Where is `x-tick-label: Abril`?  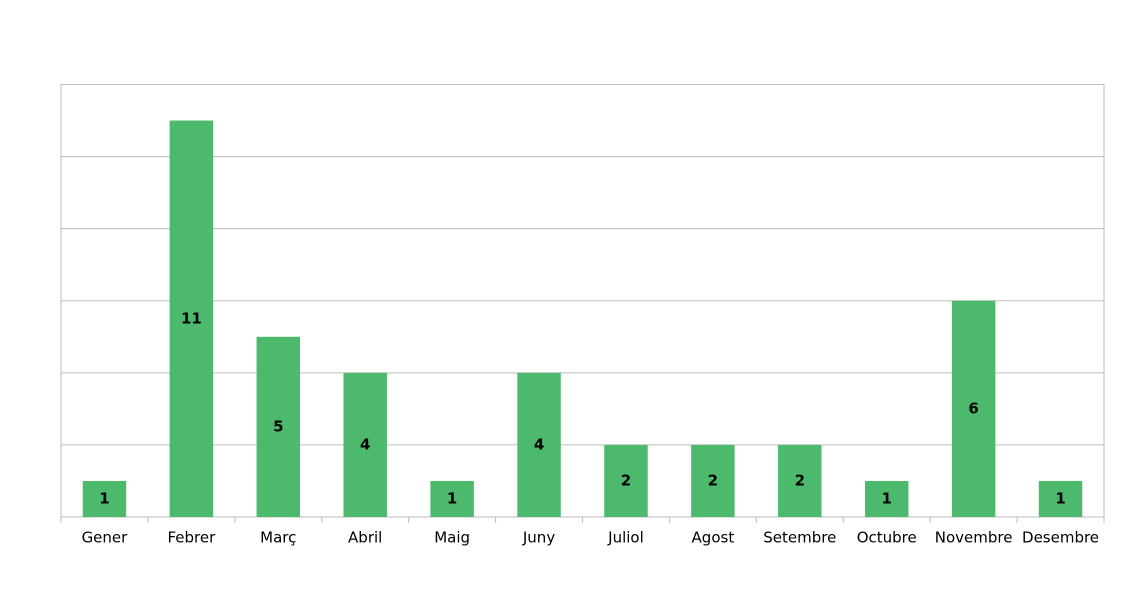 x-tick-label: Abril is located at coordinates (365, 538).